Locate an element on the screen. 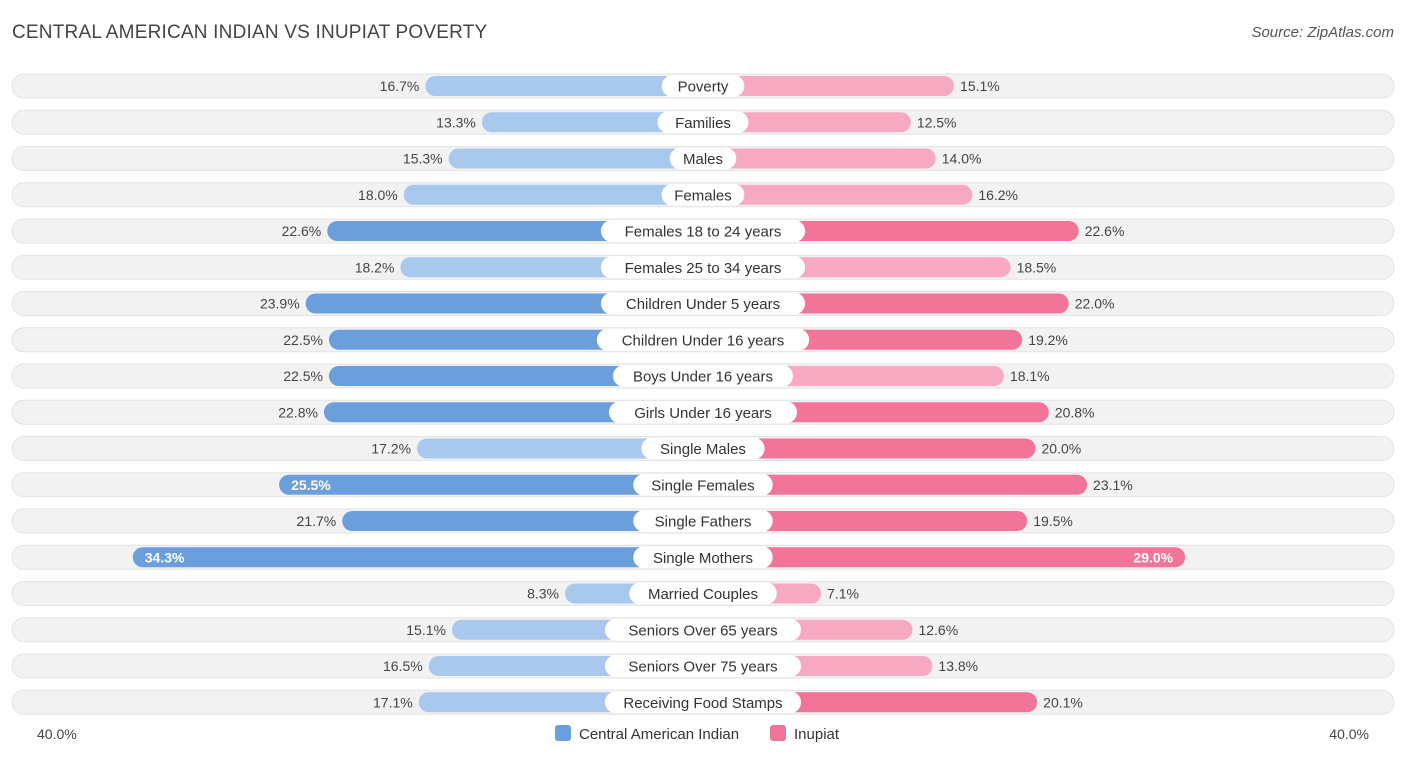 The image size is (1406, 758). category-label: Females is located at coordinates (703, 195).